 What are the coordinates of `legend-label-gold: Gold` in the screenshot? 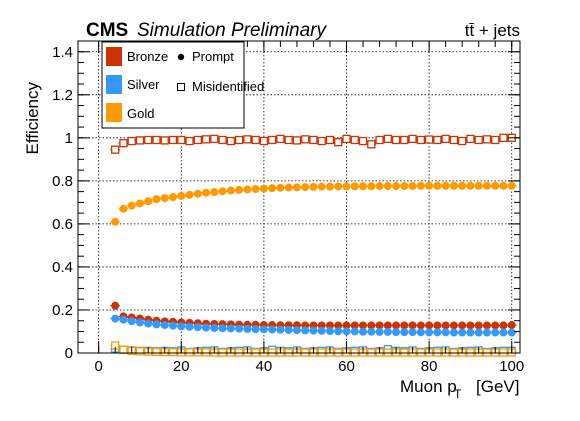 It's located at (140, 113).